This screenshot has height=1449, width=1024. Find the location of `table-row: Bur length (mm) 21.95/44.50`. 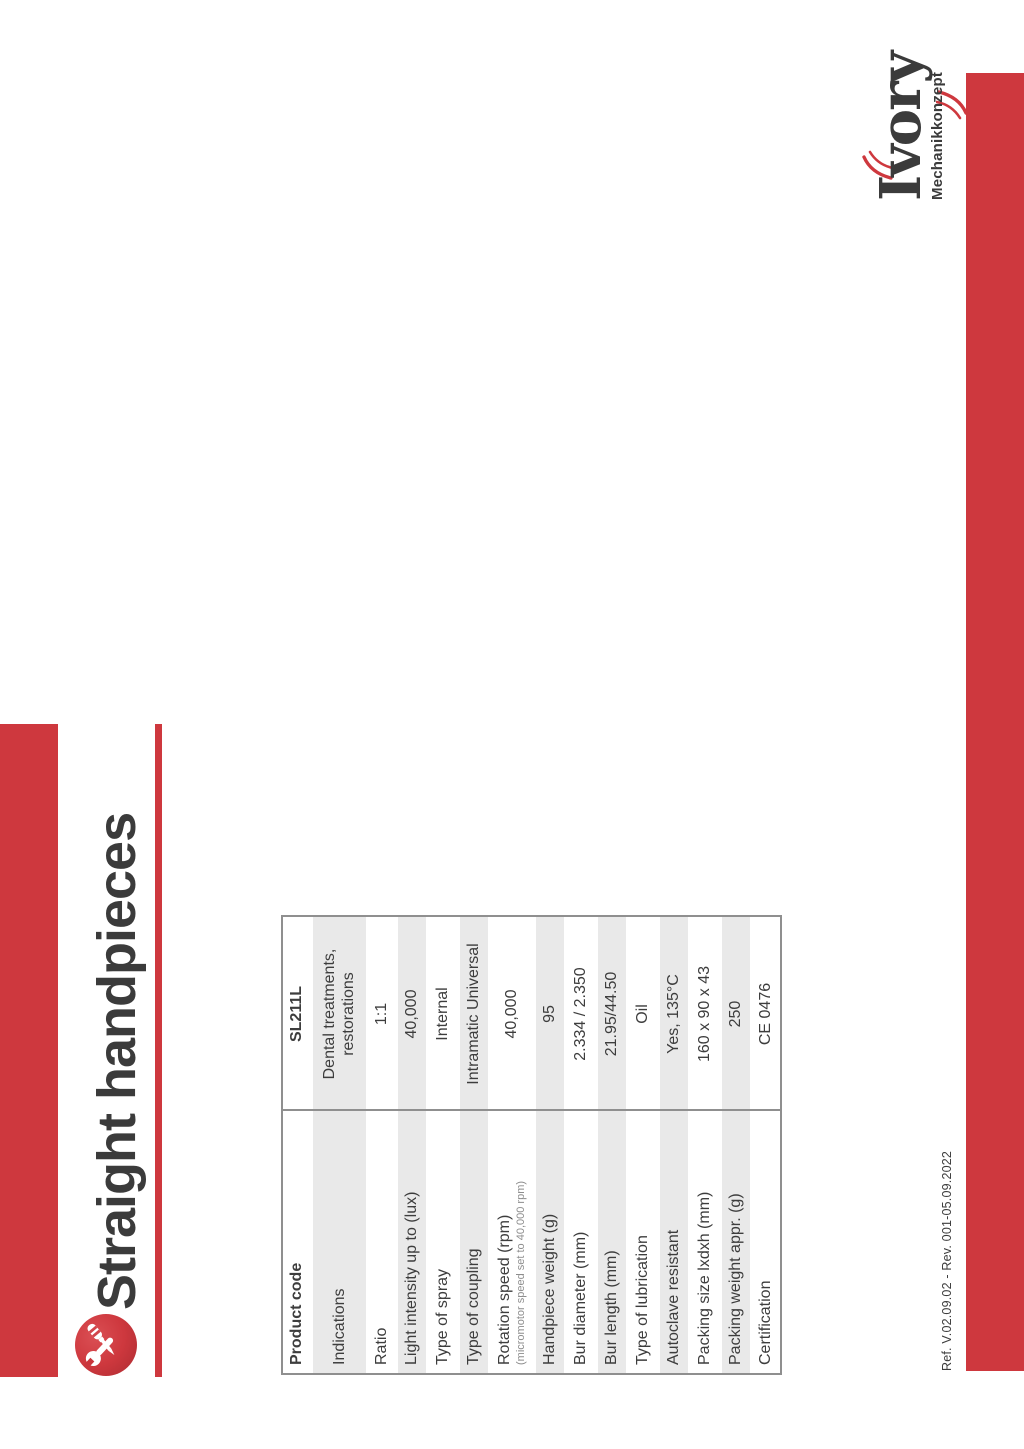

table-row: Bur length (mm) 21.95/44.50 is located at coordinates (612, 1145).